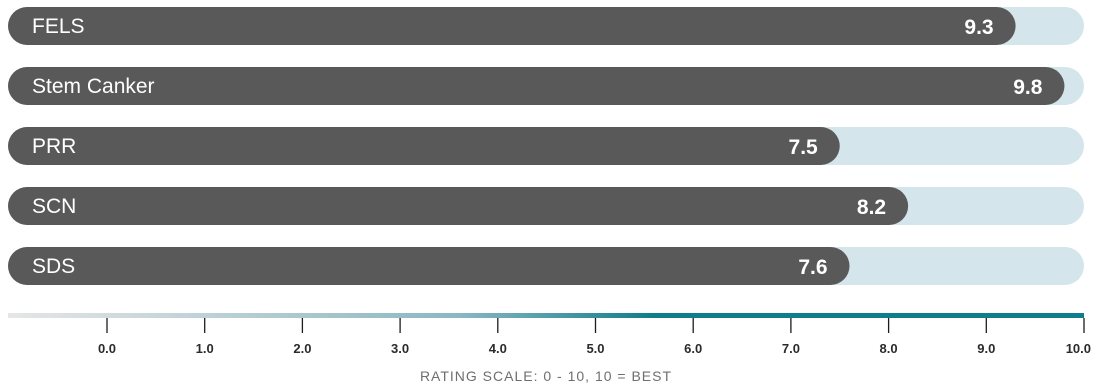 The width and height of the screenshot is (1093, 383). I want to click on x-axis-gradient-line, so click(546, 315).